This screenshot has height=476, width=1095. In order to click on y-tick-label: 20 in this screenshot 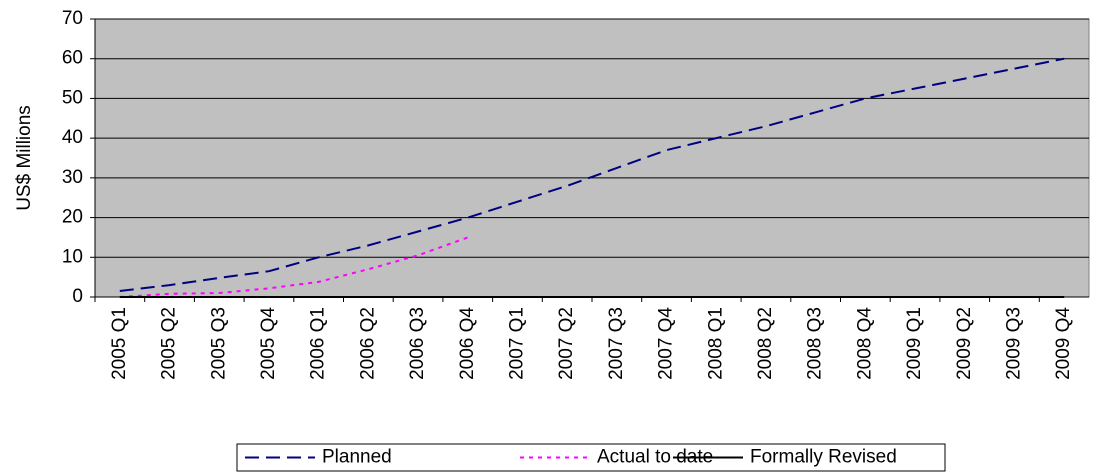, I will do `click(72, 217)`.